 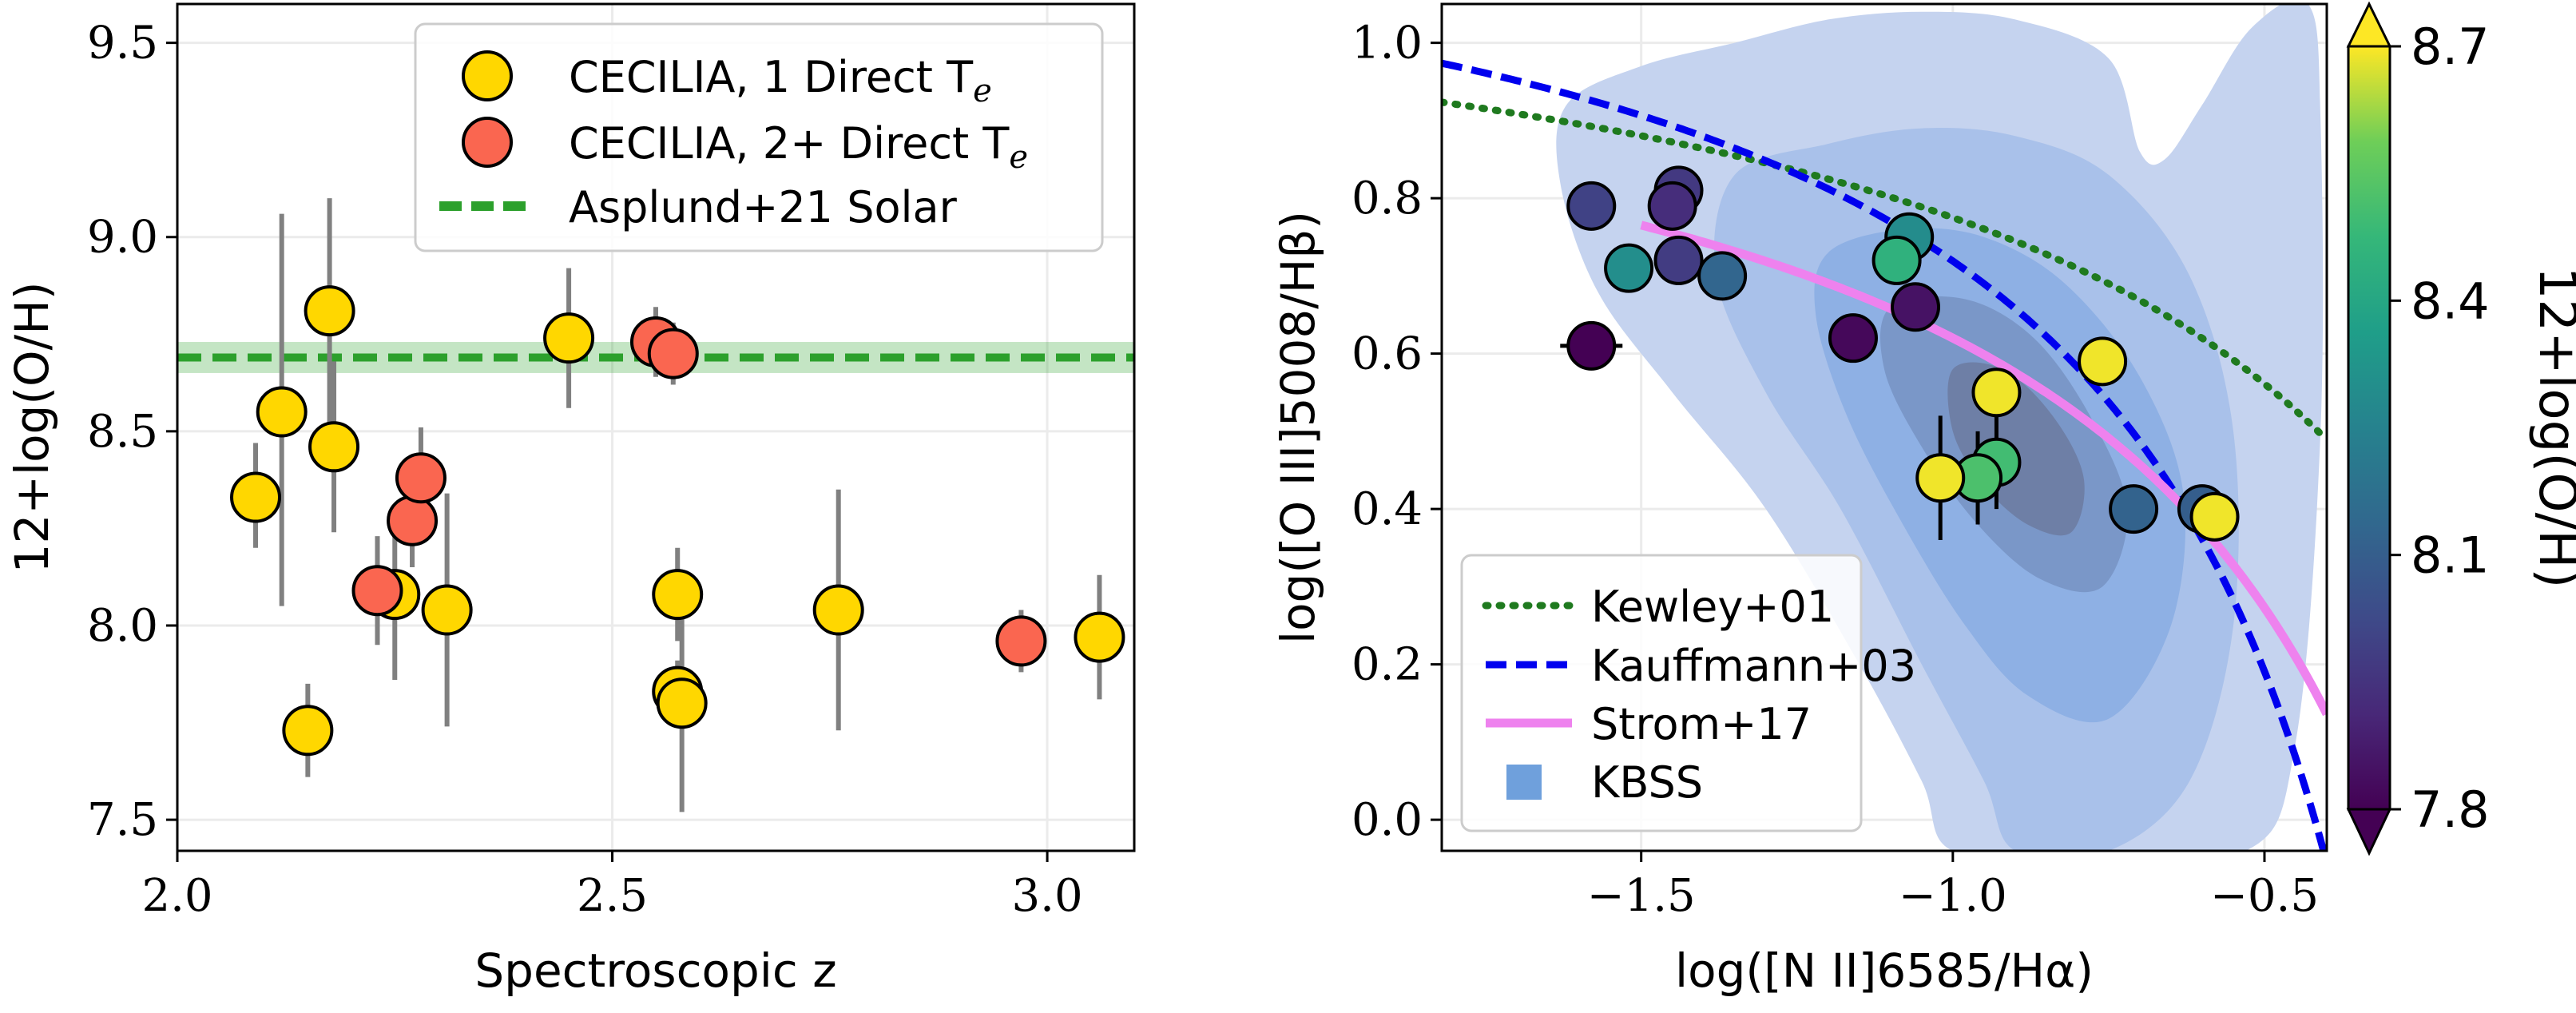 I want to click on colorbar-gradient, so click(x=2369, y=428).